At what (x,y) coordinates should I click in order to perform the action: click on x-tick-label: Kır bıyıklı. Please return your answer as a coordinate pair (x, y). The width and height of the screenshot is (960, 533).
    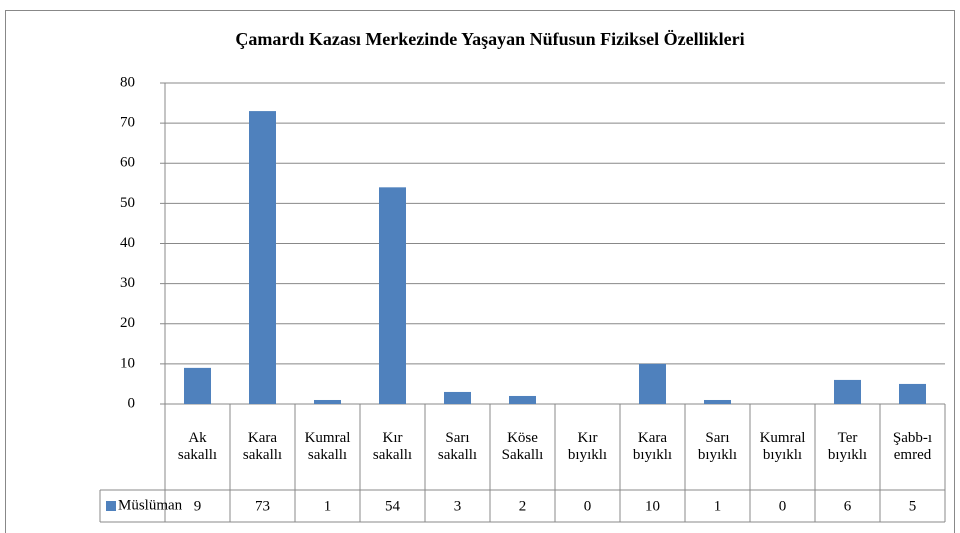
    Looking at the image, I should click on (587, 446).